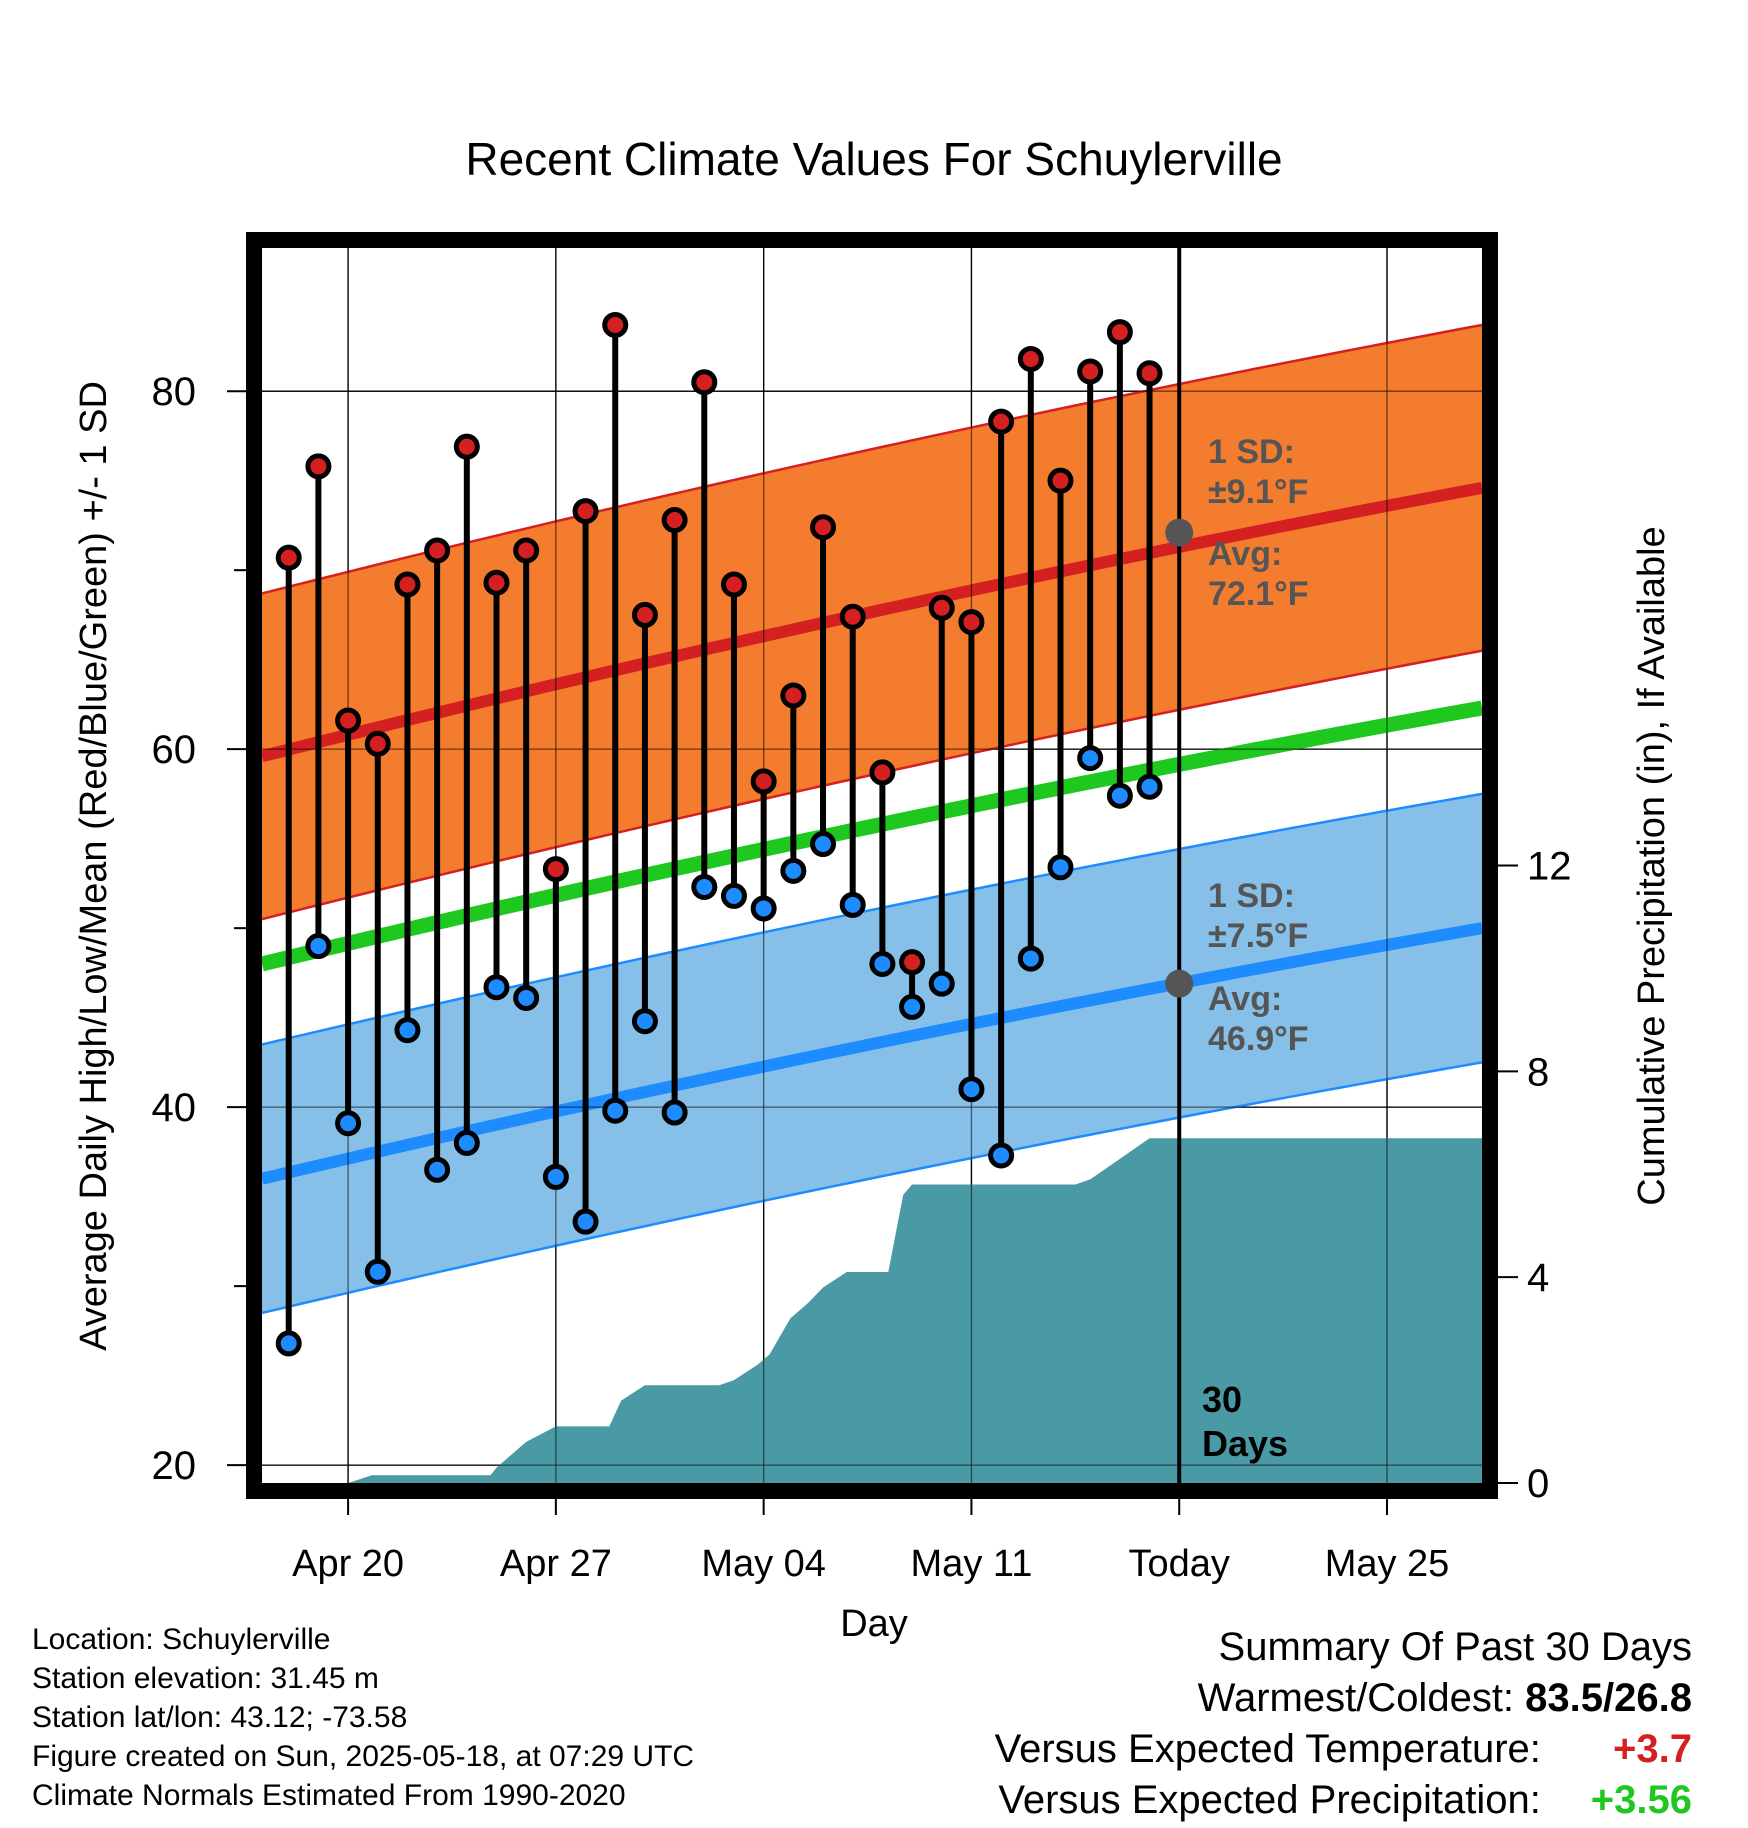 This screenshot has width=1748, height=1828. I want to click on sd-lower-edge, so click(872, 1188).